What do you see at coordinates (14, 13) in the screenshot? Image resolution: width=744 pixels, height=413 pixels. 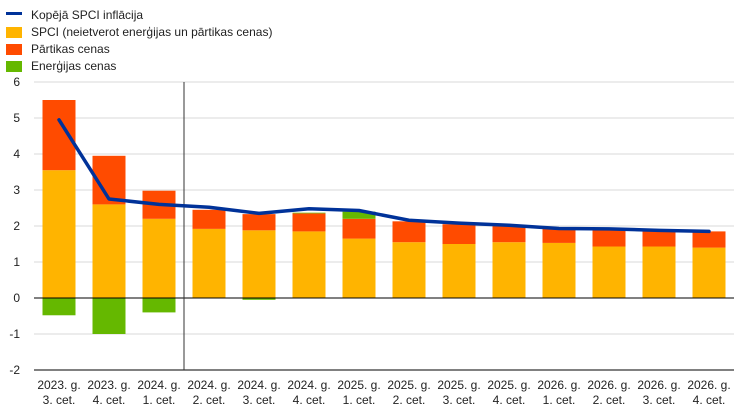 I see `legend-swatch-line` at bounding box center [14, 13].